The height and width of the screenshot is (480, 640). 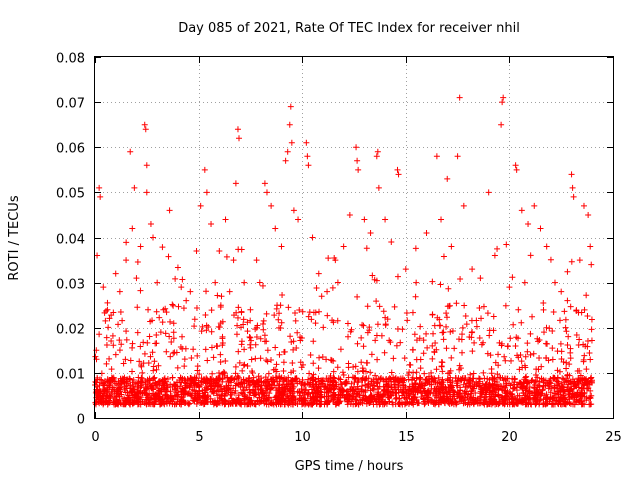 I want to click on x-tick-label: 0, so click(x=95, y=437).